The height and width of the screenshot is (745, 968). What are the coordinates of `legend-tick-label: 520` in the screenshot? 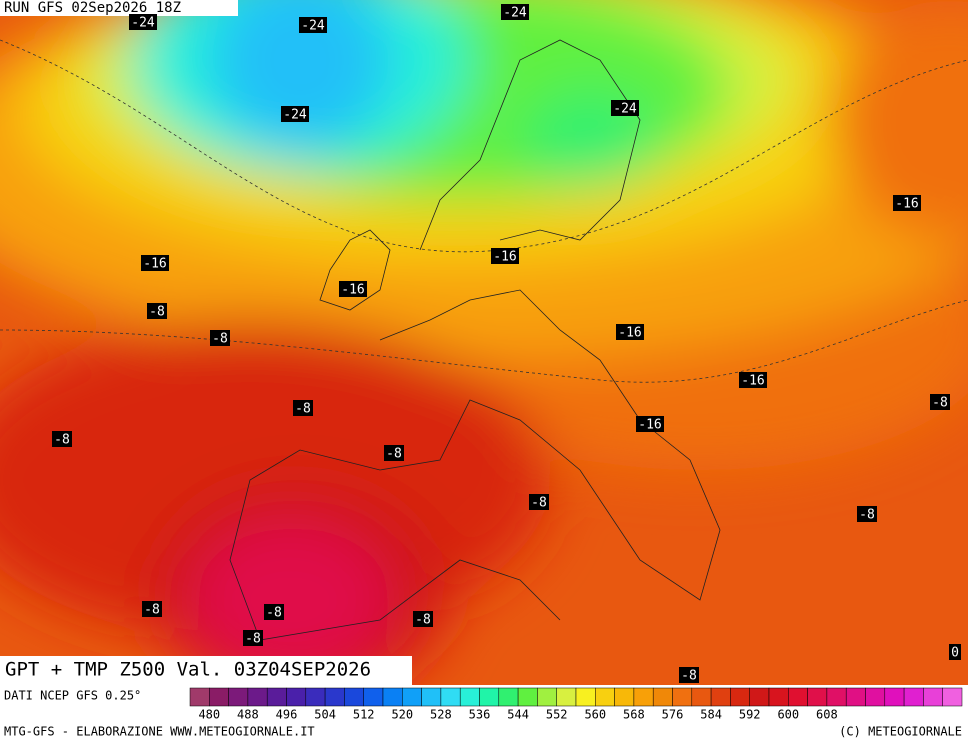 It's located at (402, 715).